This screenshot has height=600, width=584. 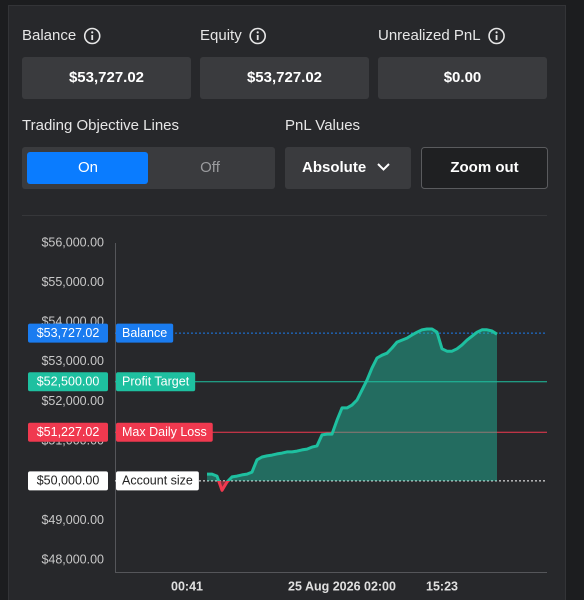 I want to click on stat-value: $0.00, so click(x=463, y=77).